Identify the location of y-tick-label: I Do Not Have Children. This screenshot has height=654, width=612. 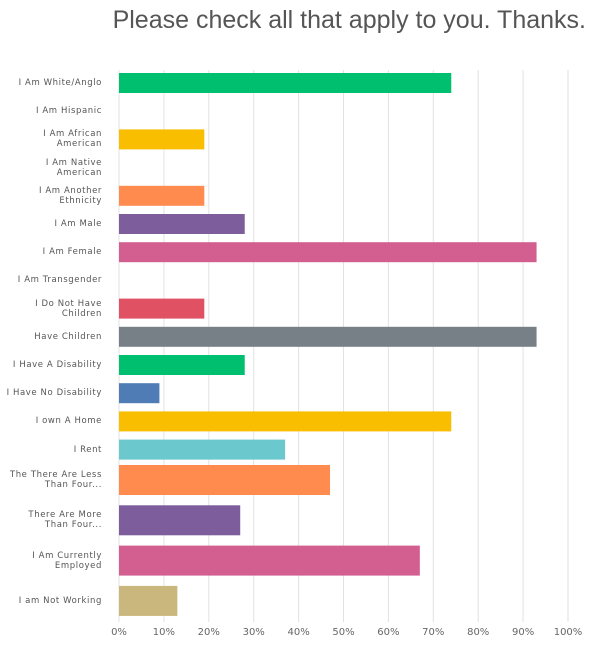
(68, 308).